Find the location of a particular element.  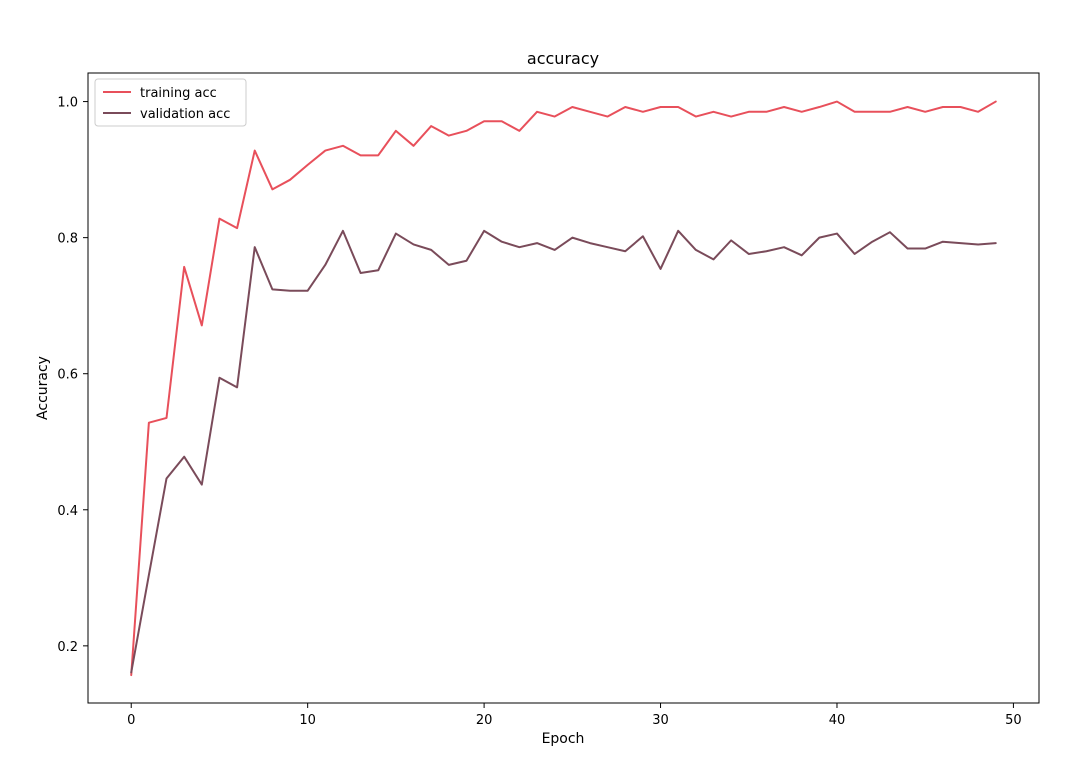

y-tick-label: 1.0 is located at coordinates (67, 103).